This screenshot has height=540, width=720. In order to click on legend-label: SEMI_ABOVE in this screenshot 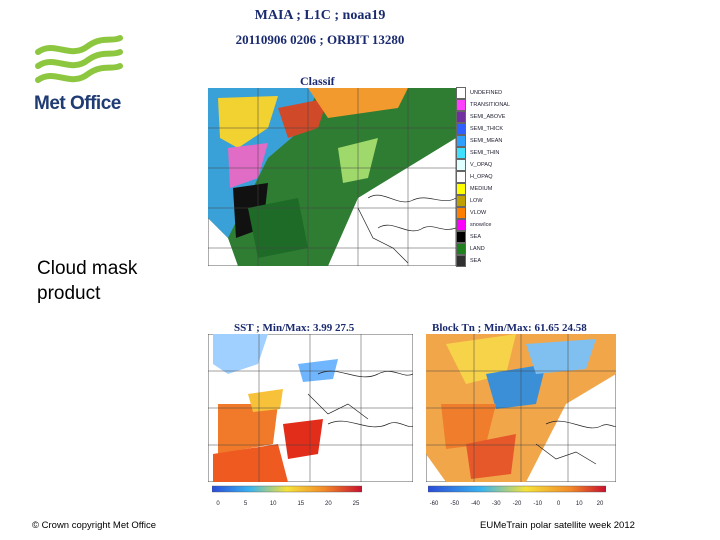, I will do `click(488, 117)`.